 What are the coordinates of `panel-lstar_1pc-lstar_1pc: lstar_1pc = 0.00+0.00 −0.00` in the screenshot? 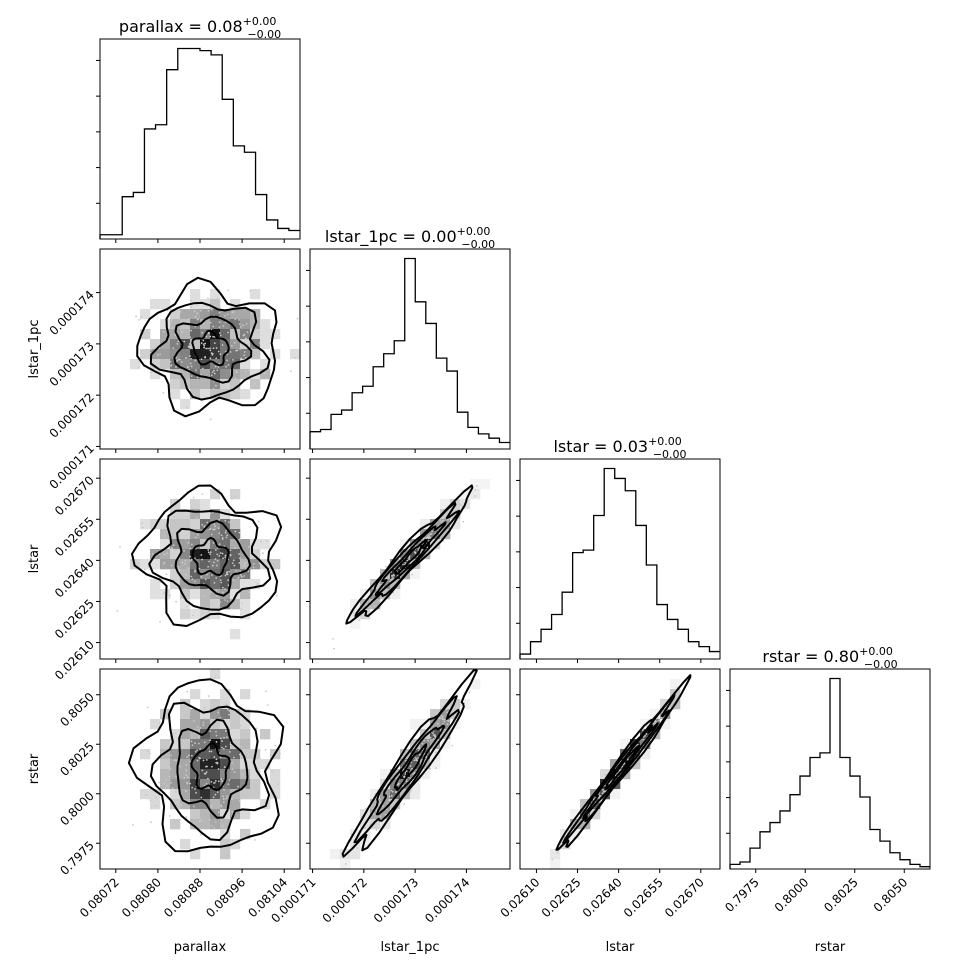 It's located at (408, 339).